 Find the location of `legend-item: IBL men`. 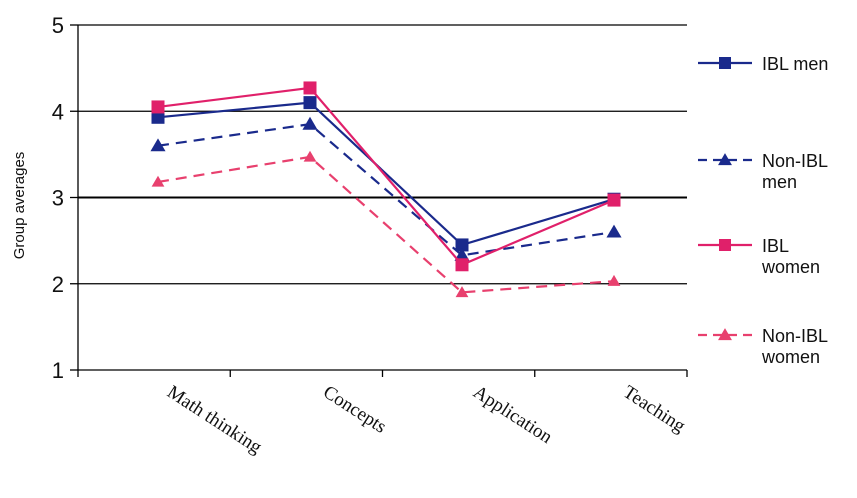

legend-item: IBL men is located at coordinates (763, 64).